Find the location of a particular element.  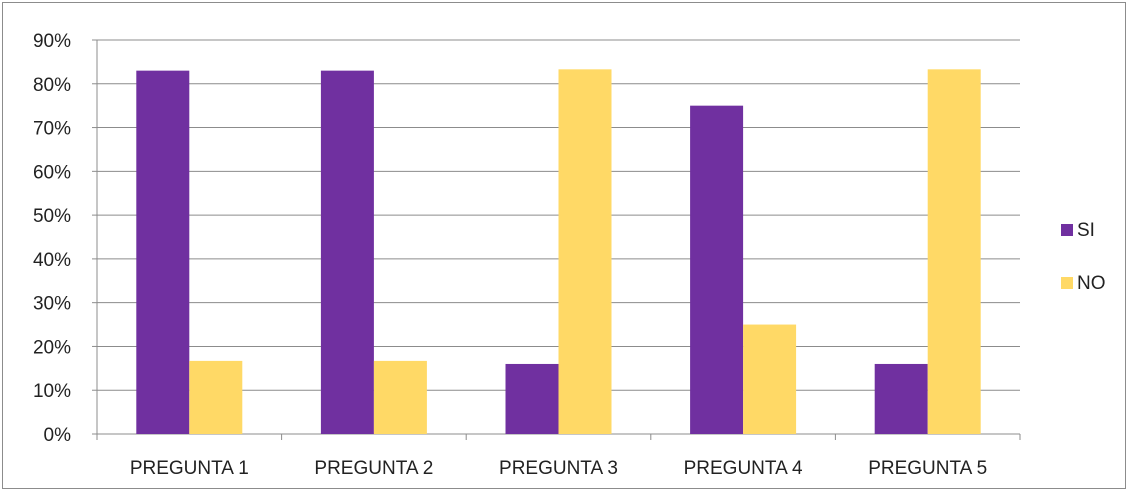

legend-label-no: NO is located at coordinates (1091, 283).